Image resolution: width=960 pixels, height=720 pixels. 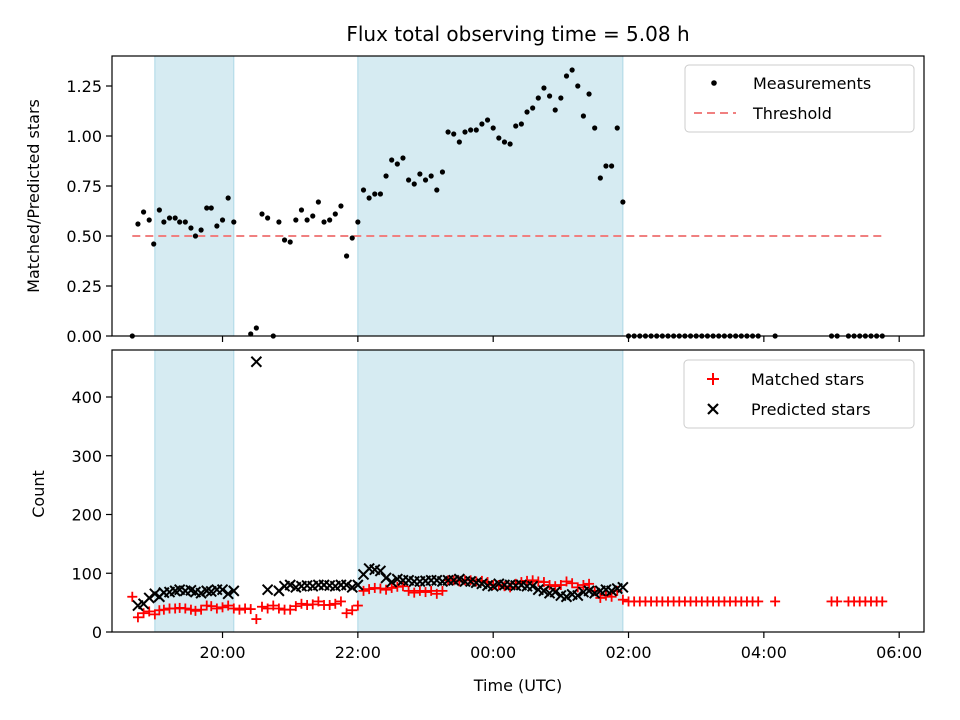 I want to click on bottom-y-axis-label: Count, so click(x=38, y=494).